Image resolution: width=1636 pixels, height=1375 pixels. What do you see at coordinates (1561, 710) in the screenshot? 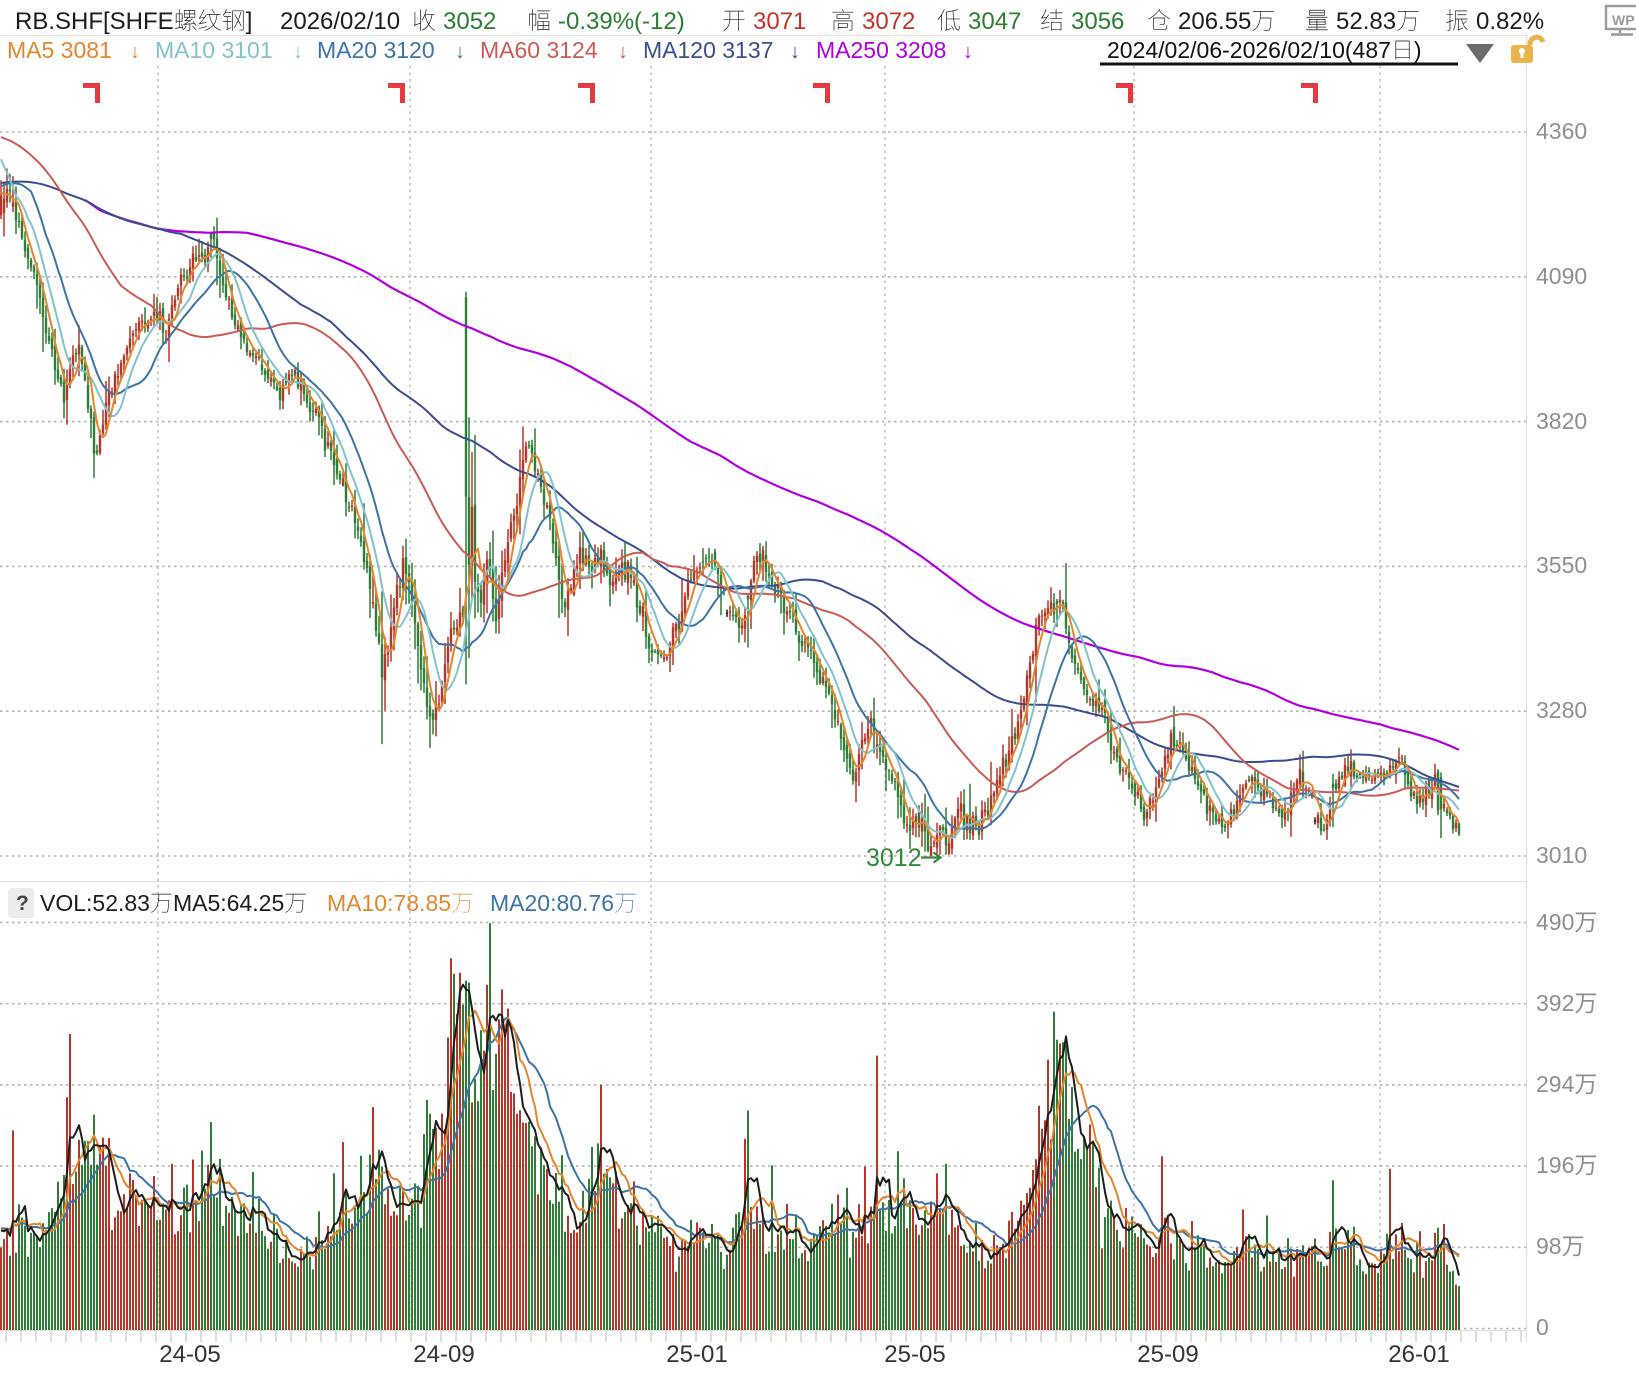
I see `svg-text: 3280` at bounding box center [1561, 710].